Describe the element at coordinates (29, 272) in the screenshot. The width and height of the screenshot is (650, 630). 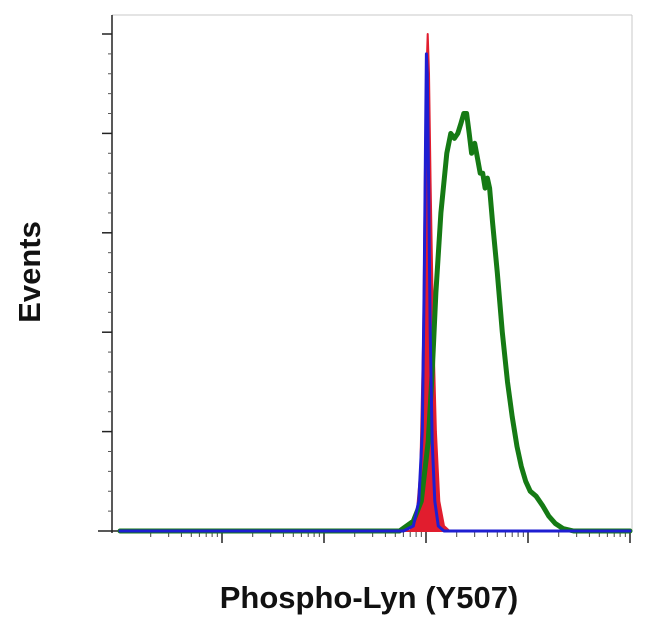
I see `y-axis-label: Events` at that location.